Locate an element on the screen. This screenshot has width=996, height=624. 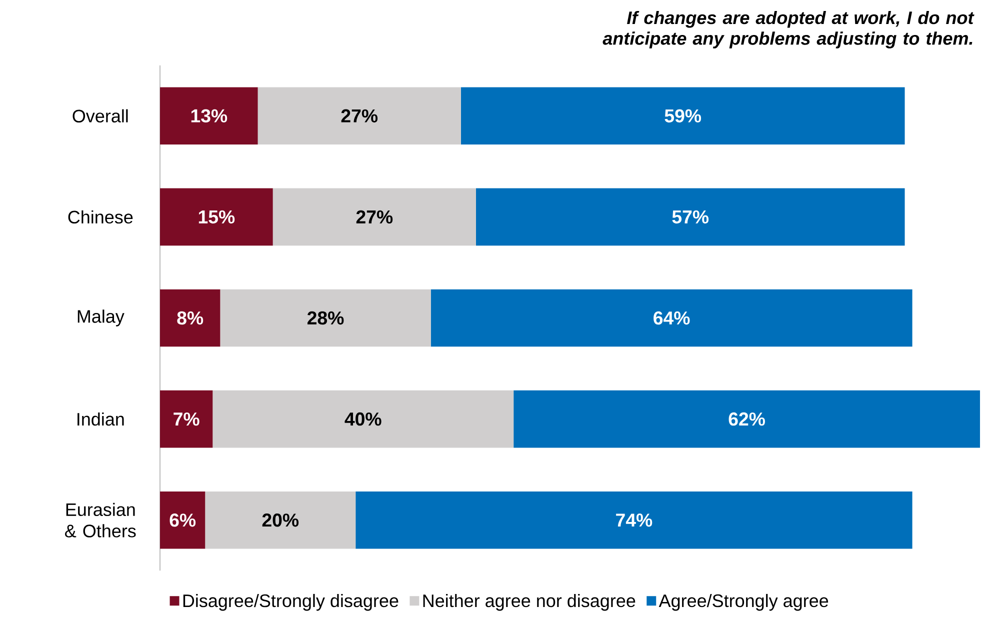
data-label: 28% is located at coordinates (325, 318).